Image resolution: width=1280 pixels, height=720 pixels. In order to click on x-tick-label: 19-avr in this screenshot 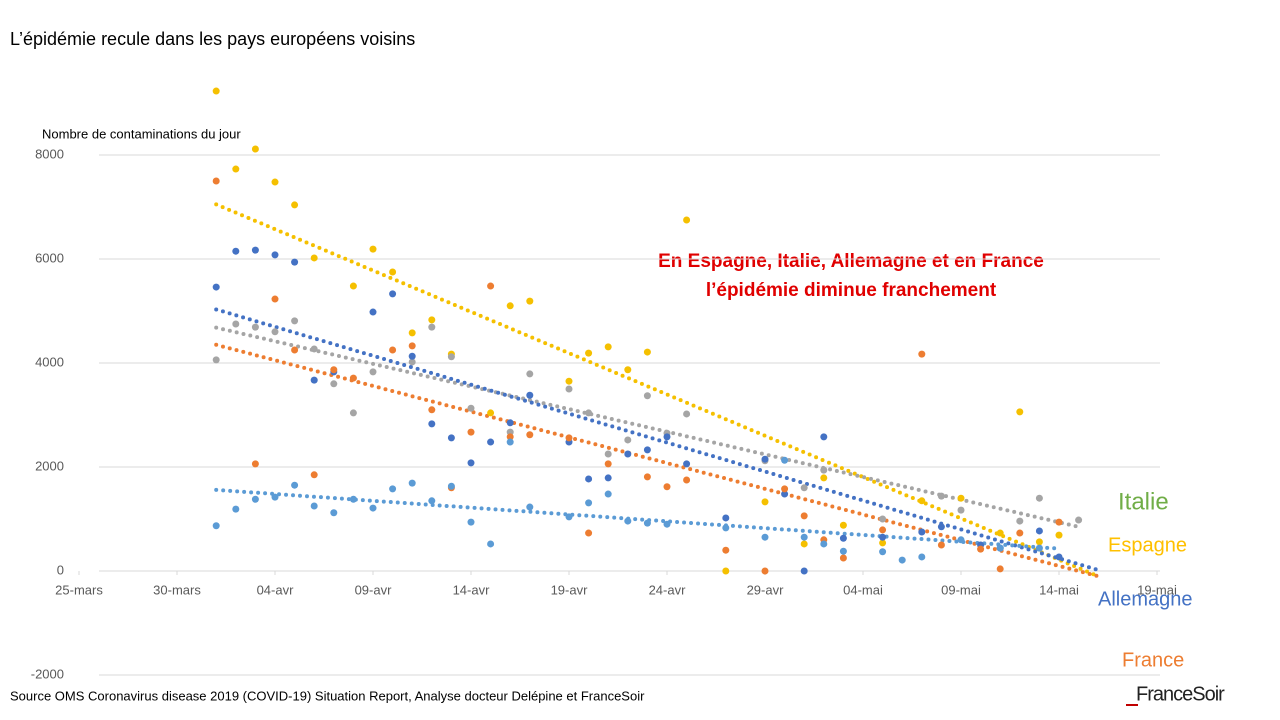, I will do `click(570, 589)`.